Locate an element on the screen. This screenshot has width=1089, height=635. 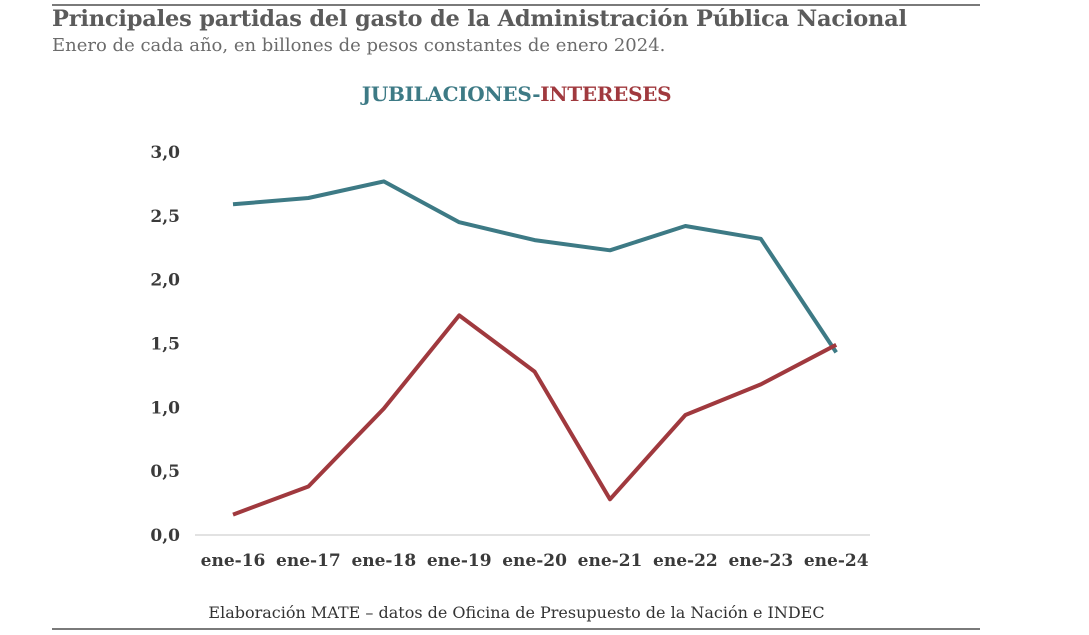
x-tick-label: ene-24 is located at coordinates (836, 561).